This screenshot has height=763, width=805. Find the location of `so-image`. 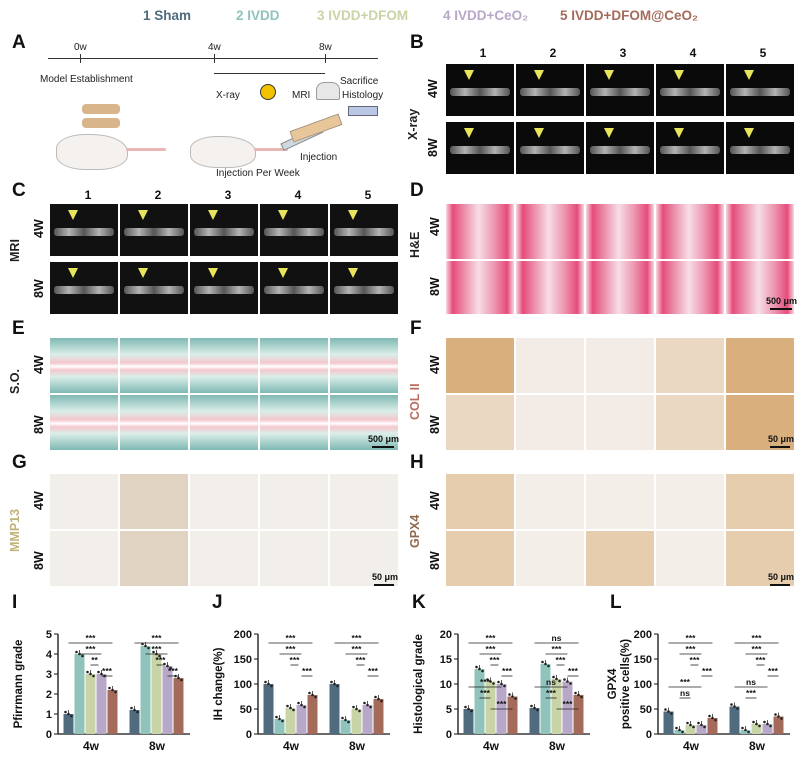

so-image is located at coordinates (294, 422).